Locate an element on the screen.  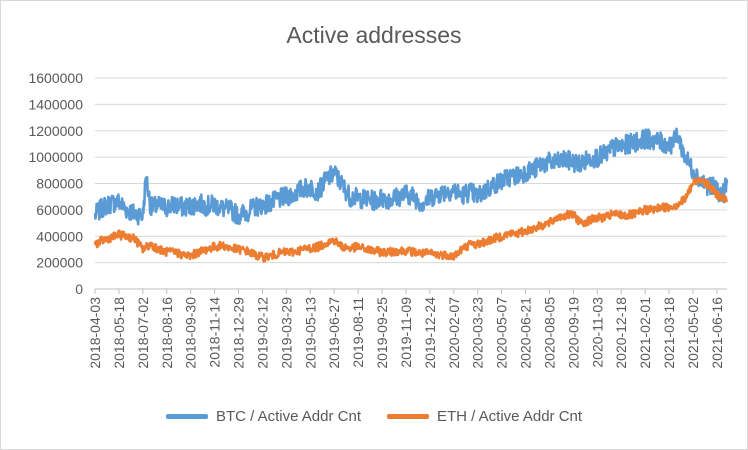
x-tick-label: 2020-11-03 is located at coordinates (597, 332).